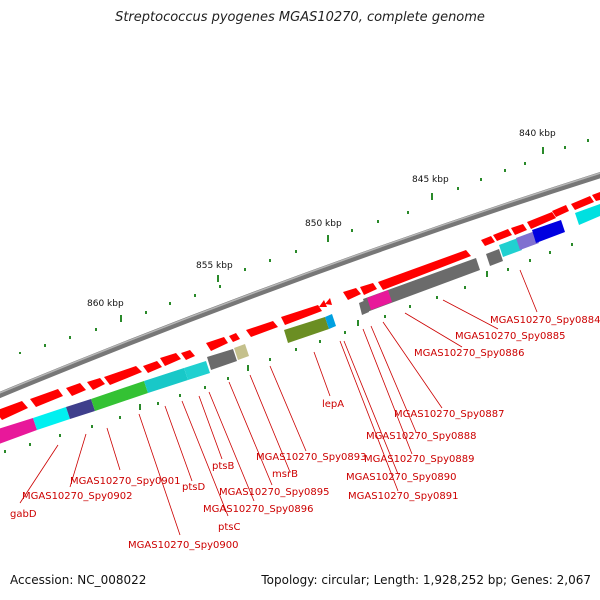 The height and width of the screenshot is (600, 600). Describe the element at coordinates (510, 336) in the screenshot. I see `gene-label-spy0885: MGAS10270_Spy0885` at that location.